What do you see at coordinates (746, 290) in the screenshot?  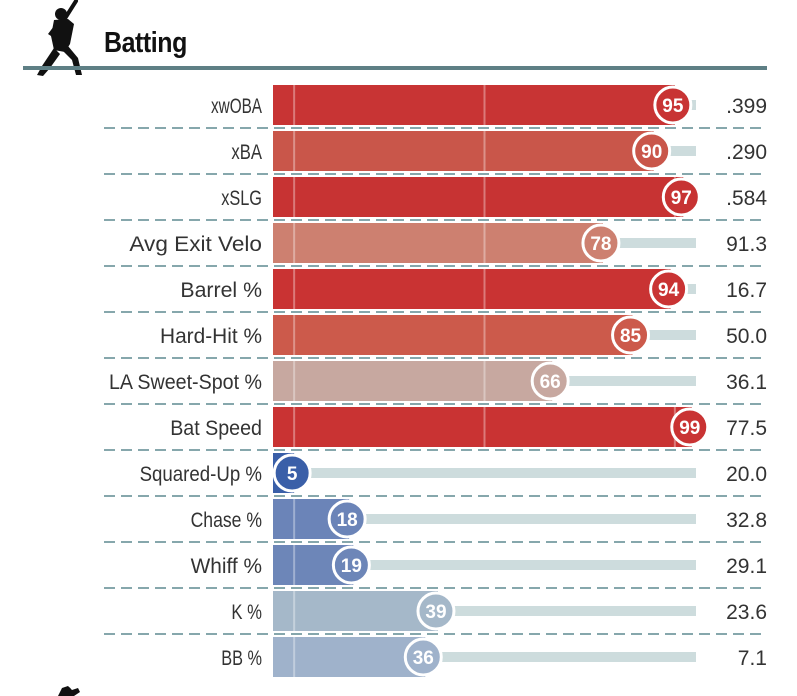 I see `metric-value: 16.7` at bounding box center [746, 290].